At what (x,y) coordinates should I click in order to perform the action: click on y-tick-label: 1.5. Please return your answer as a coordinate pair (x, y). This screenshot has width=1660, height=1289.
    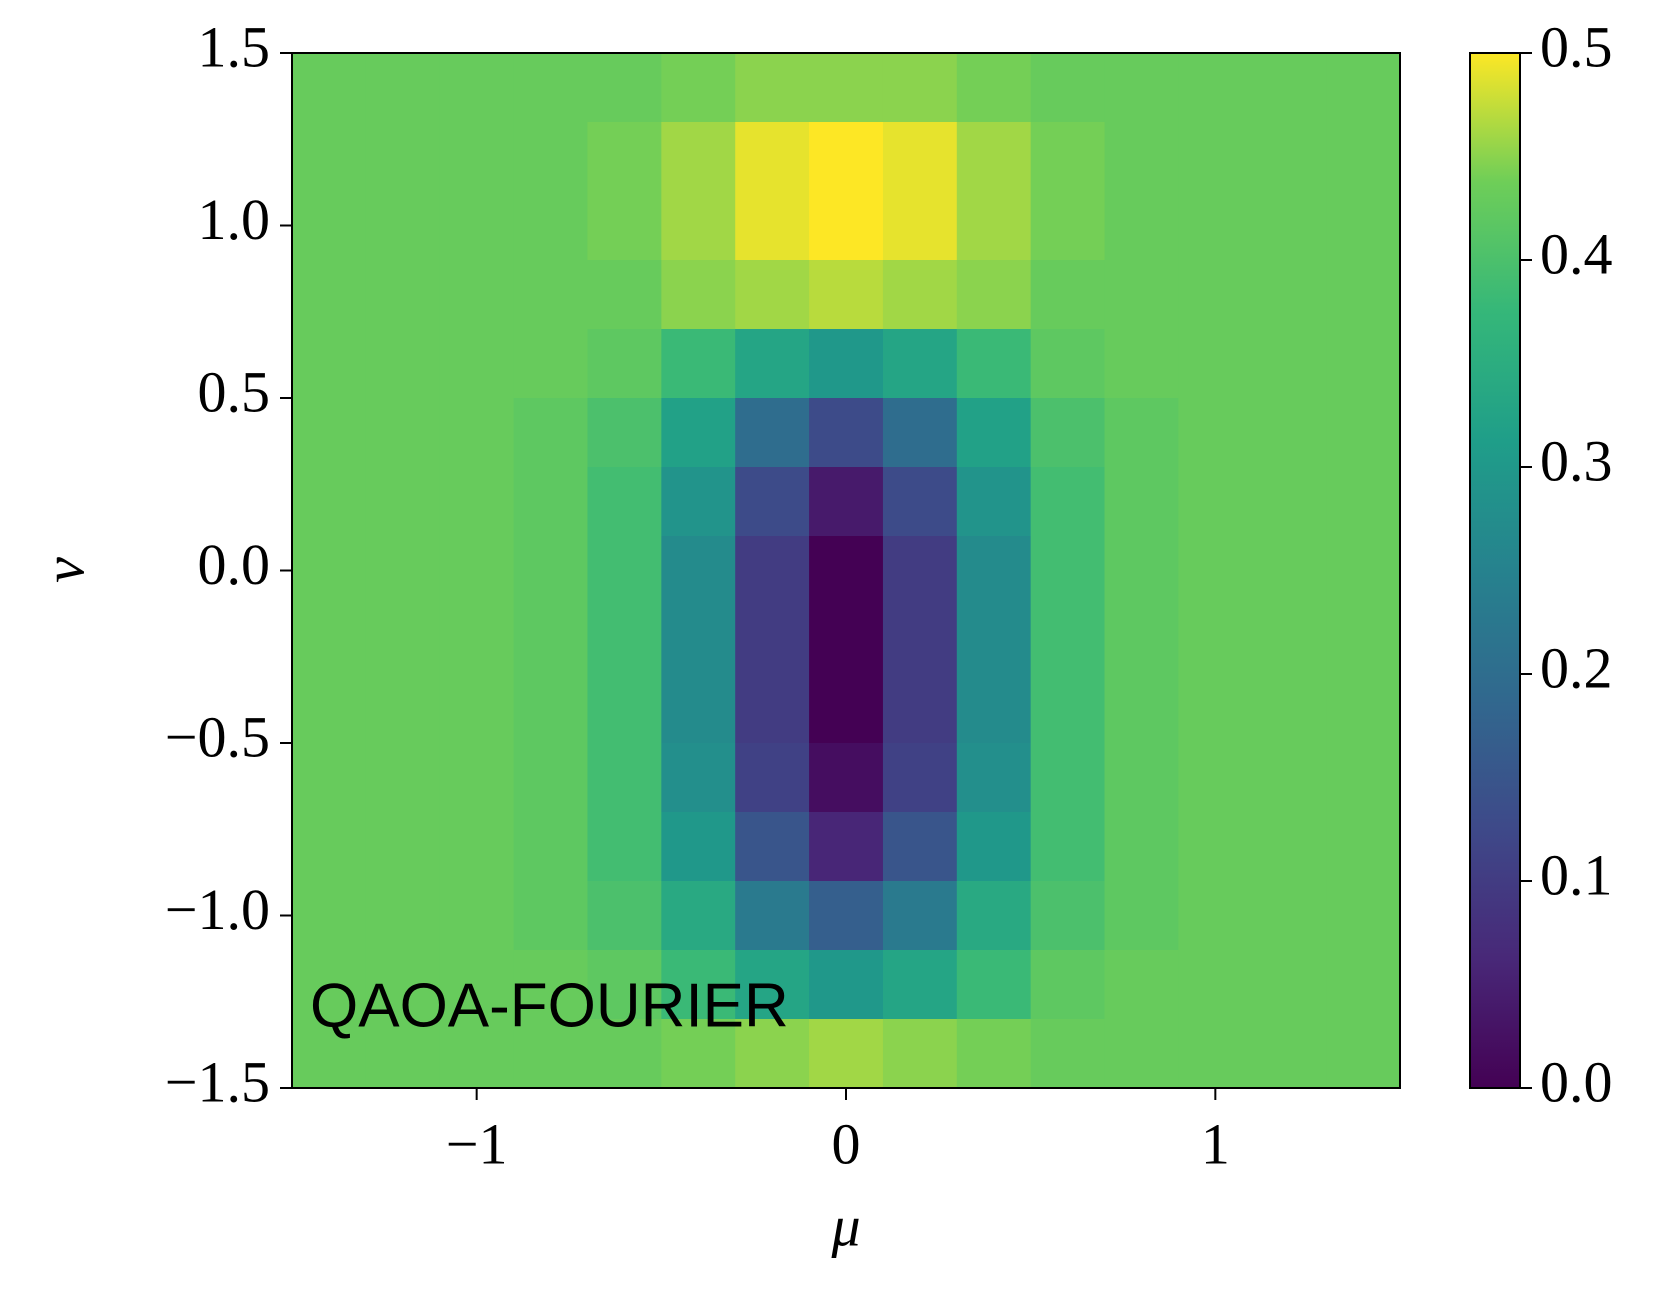
    Looking at the image, I should click on (234, 46).